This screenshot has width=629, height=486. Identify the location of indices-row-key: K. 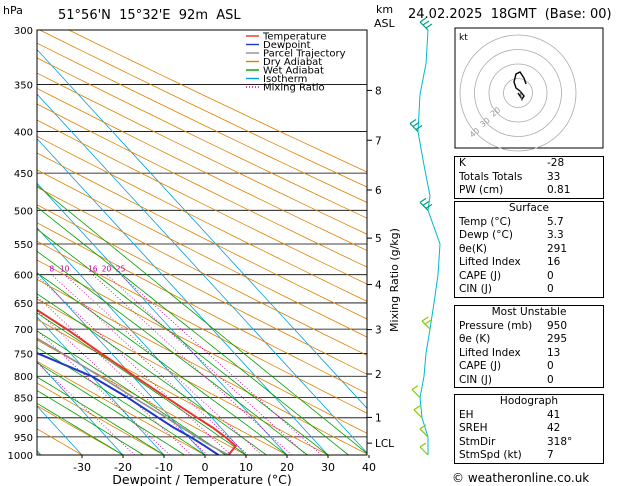
(462, 163).